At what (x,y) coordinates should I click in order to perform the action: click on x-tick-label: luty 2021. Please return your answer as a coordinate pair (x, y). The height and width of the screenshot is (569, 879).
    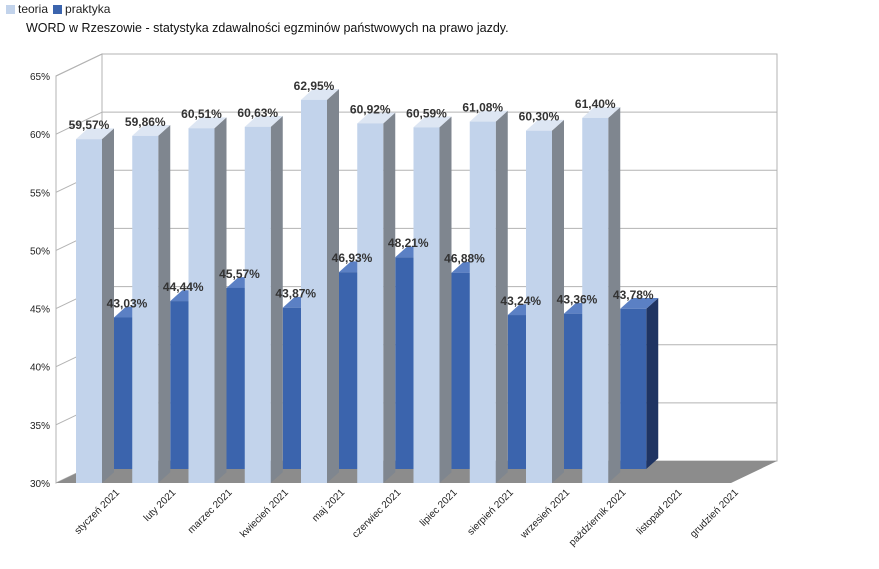
    Looking at the image, I should click on (160, 505).